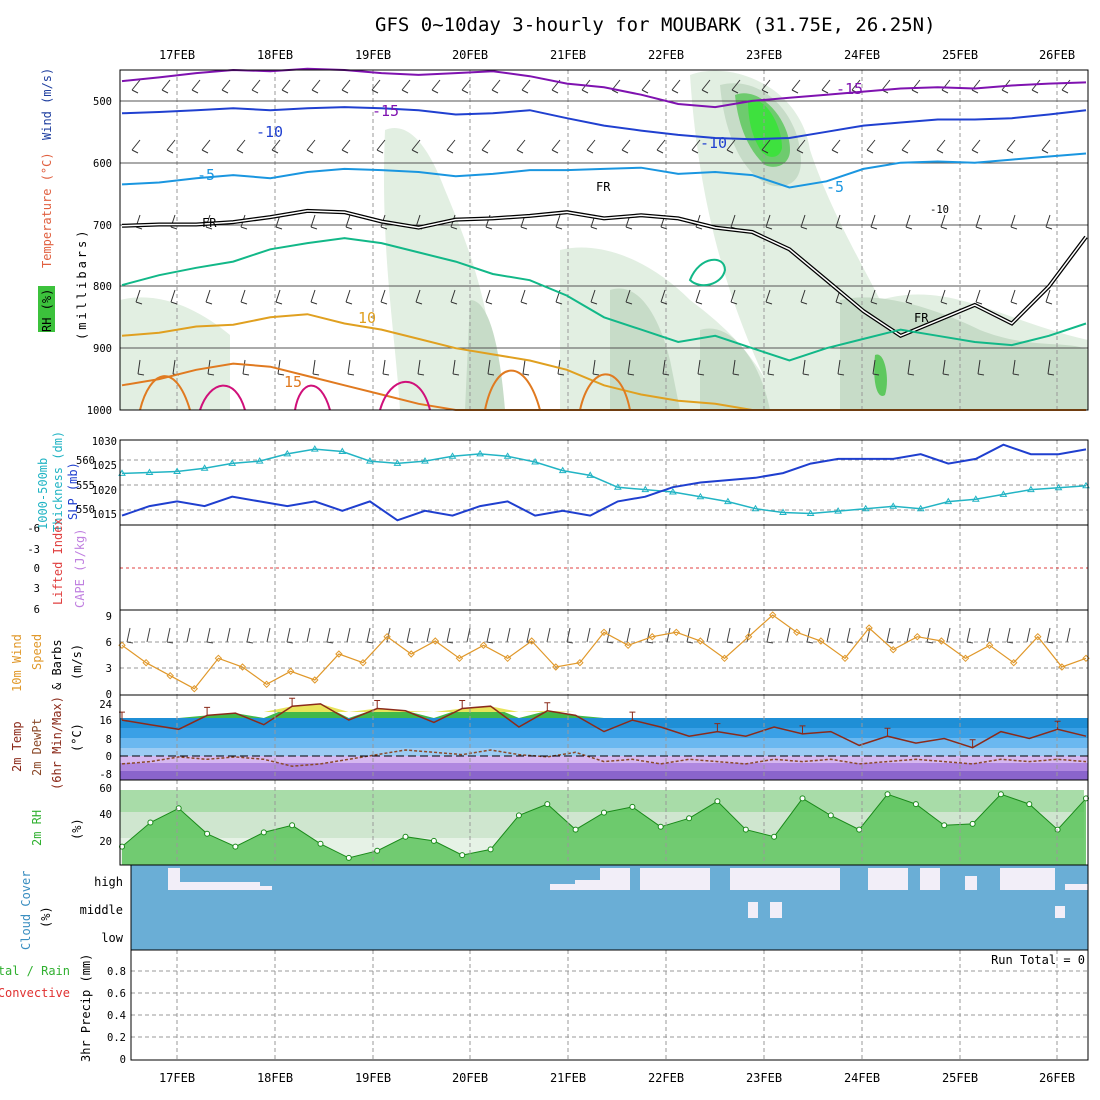 The width and height of the screenshot is (1100, 1100). What do you see at coordinates (37, 652) in the screenshot?
I see `axis-label-speed: Speed` at bounding box center [37, 652].